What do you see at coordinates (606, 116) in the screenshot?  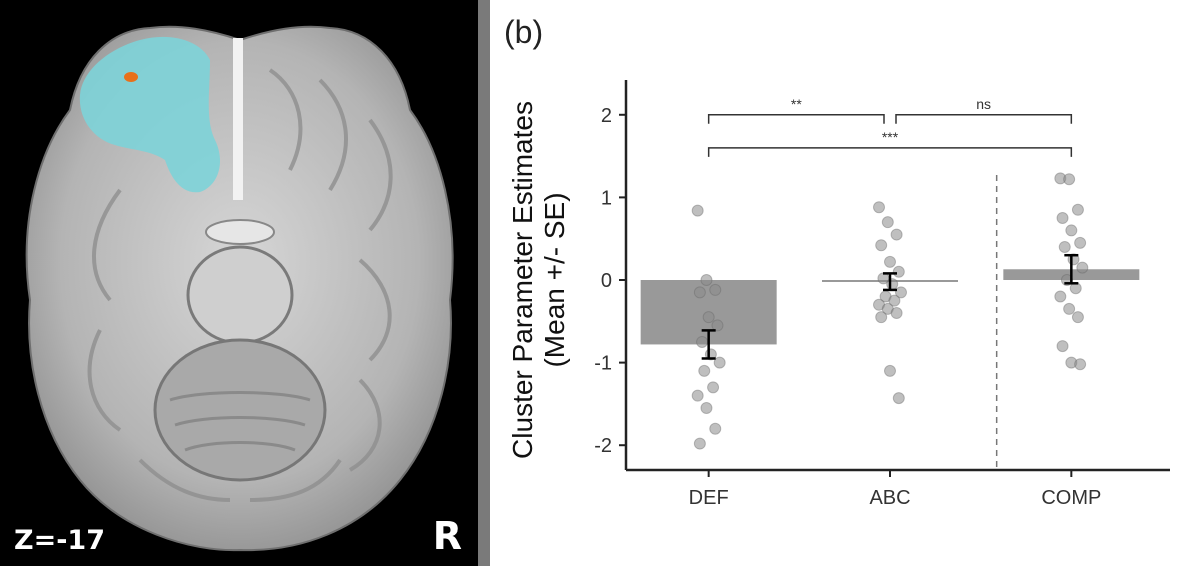 I see `y-tick-label-4: 2` at bounding box center [606, 116].